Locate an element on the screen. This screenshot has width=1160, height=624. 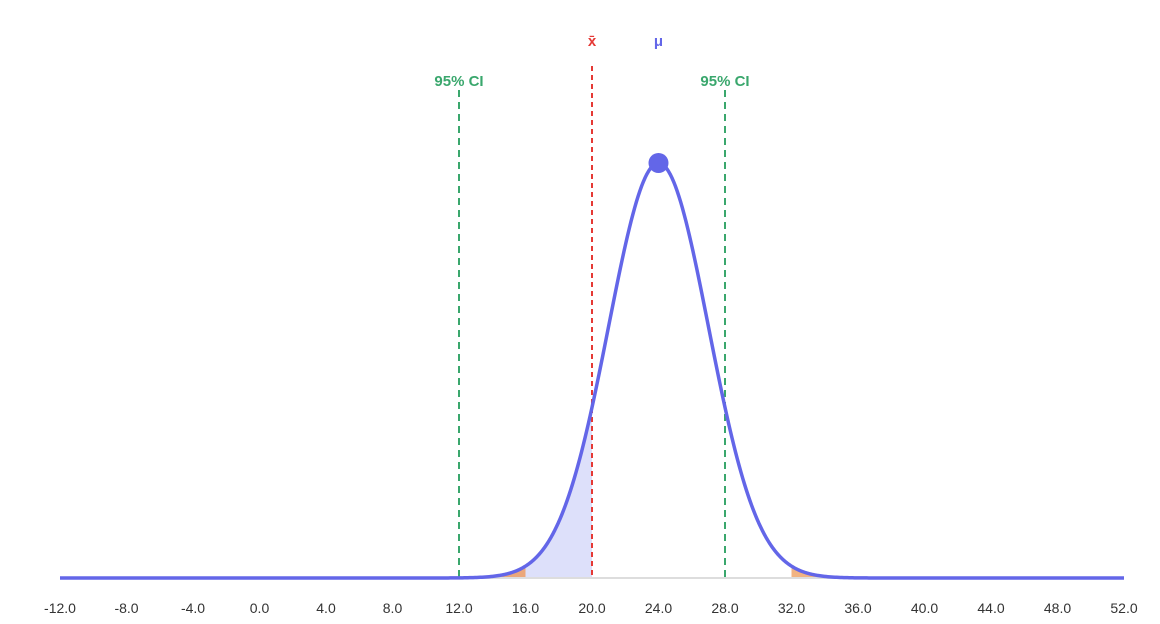
x-tick-label: 28.0 is located at coordinates (724, 608).